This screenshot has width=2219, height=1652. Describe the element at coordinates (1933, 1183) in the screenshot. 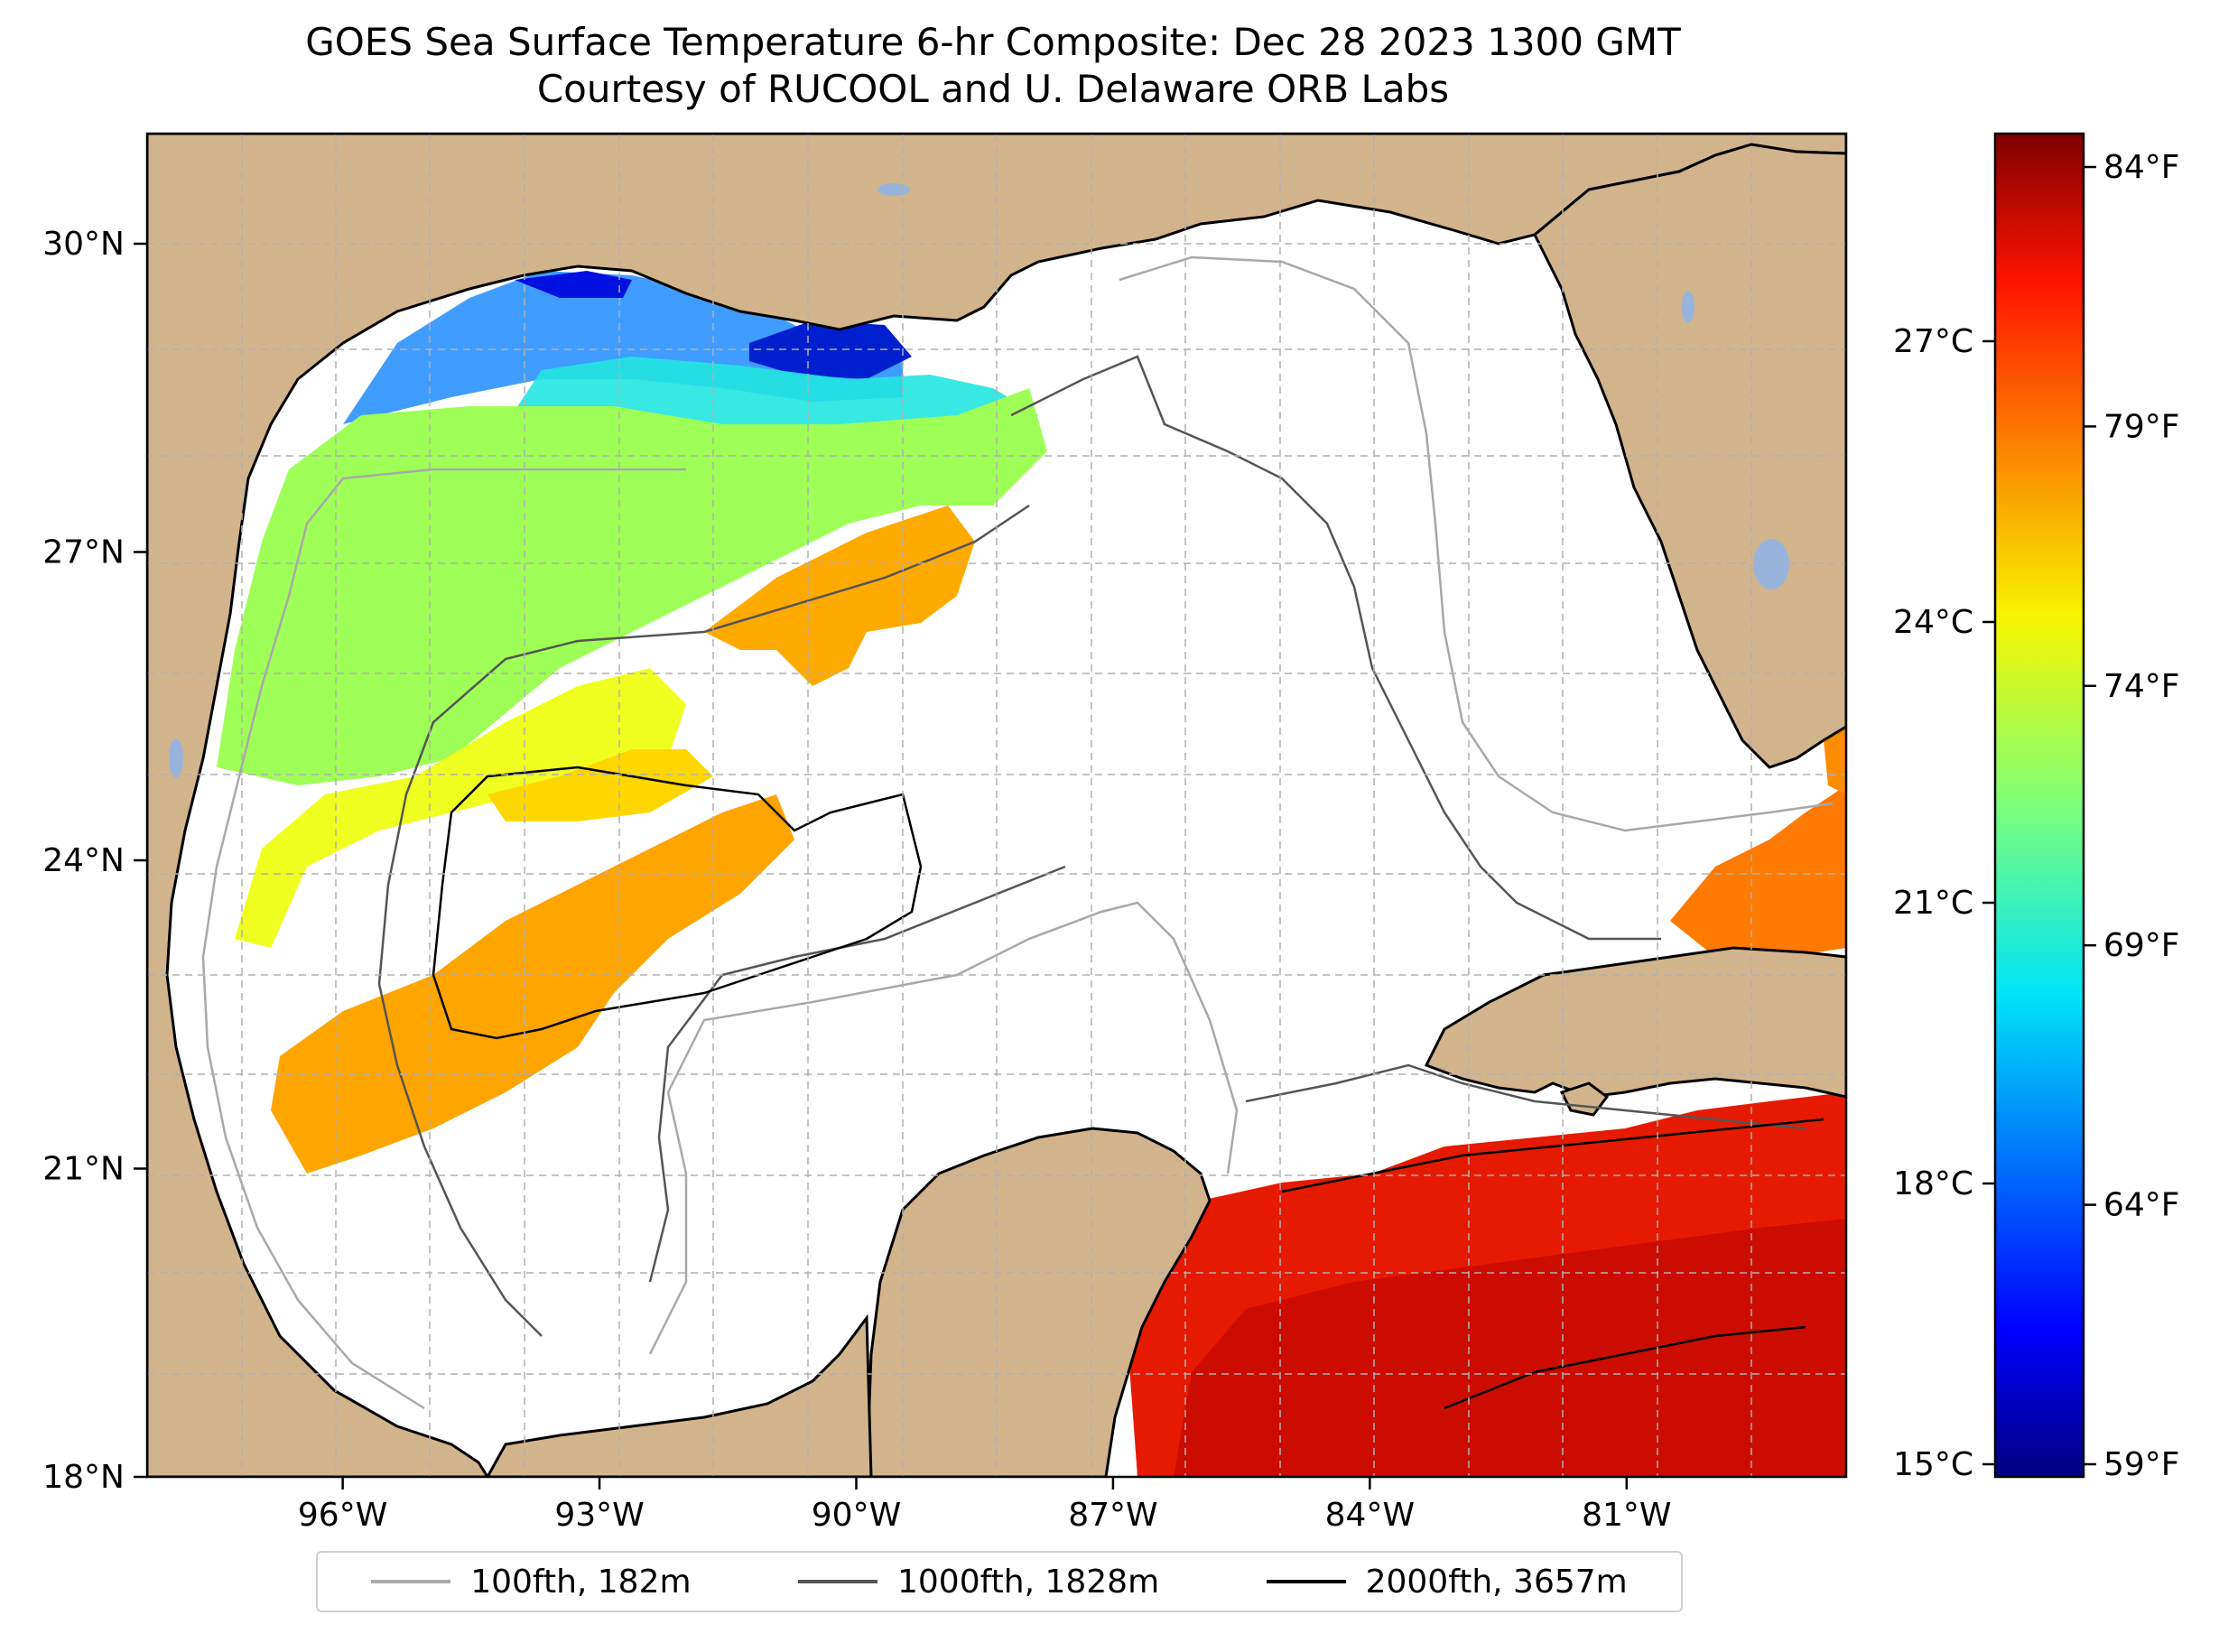

I see `celsius-tick-label-1: 18°C` at that location.